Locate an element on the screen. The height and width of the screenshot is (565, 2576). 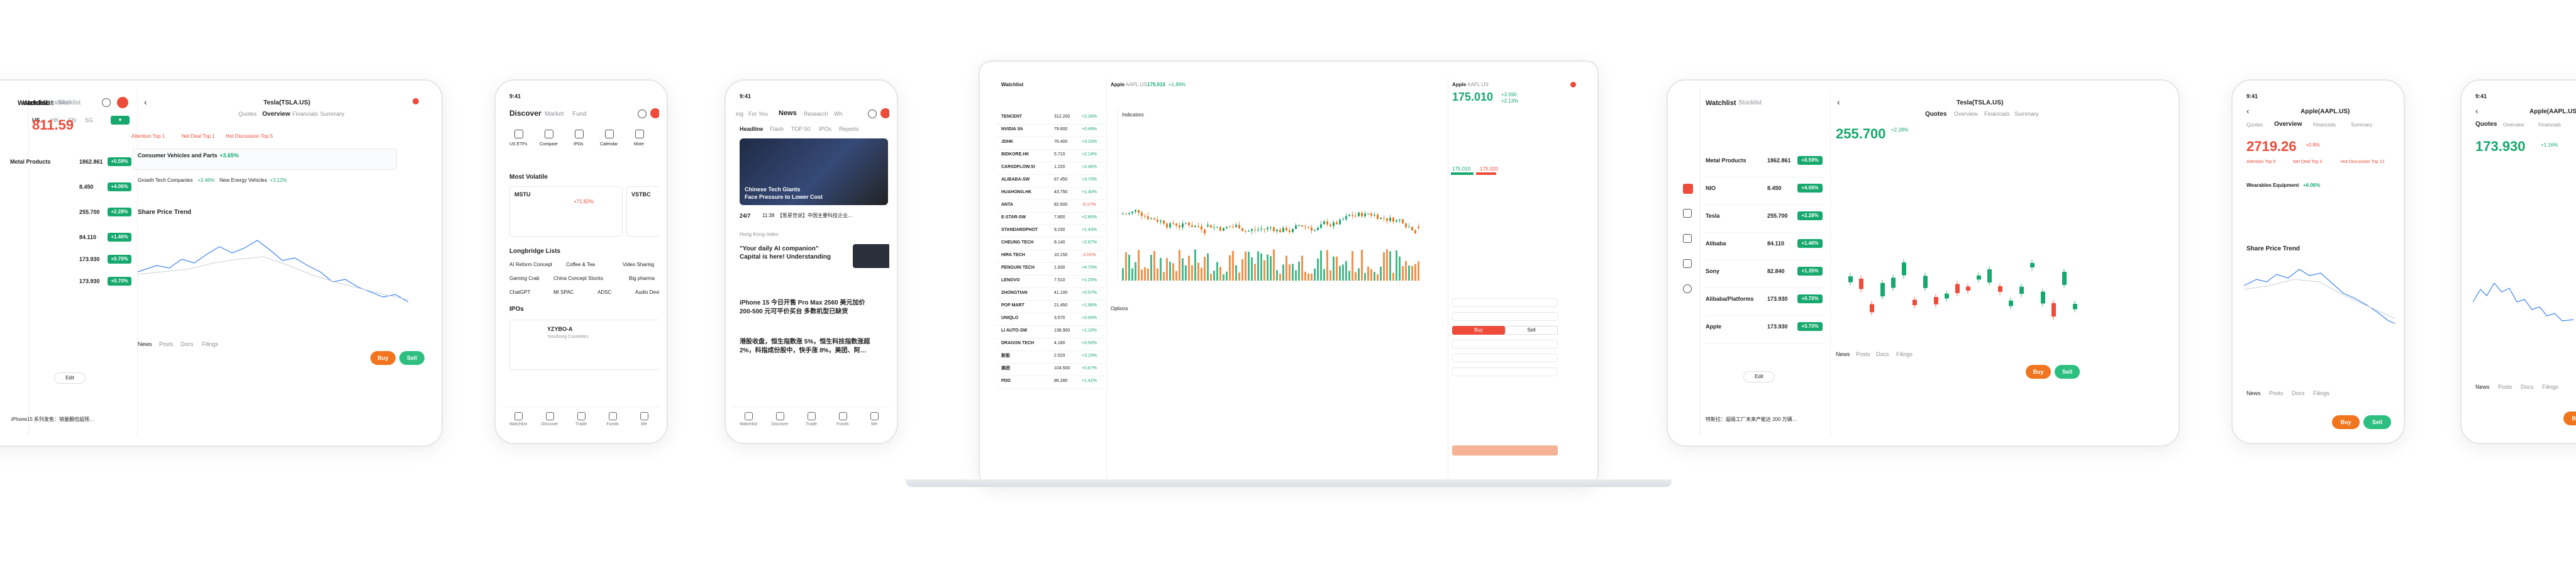
list-item: 美团 104.500 +0.67% is located at coordinates (1051, 370).